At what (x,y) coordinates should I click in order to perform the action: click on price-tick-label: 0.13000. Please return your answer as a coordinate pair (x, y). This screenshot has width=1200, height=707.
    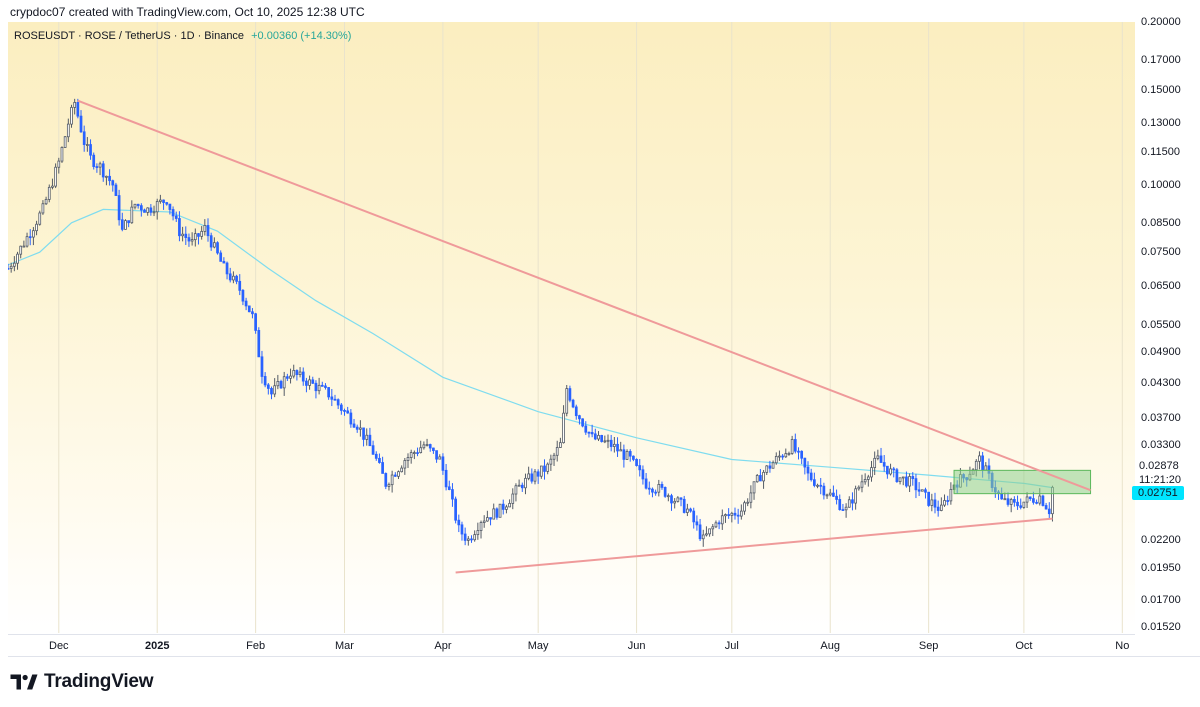
    Looking at the image, I should click on (1161, 123).